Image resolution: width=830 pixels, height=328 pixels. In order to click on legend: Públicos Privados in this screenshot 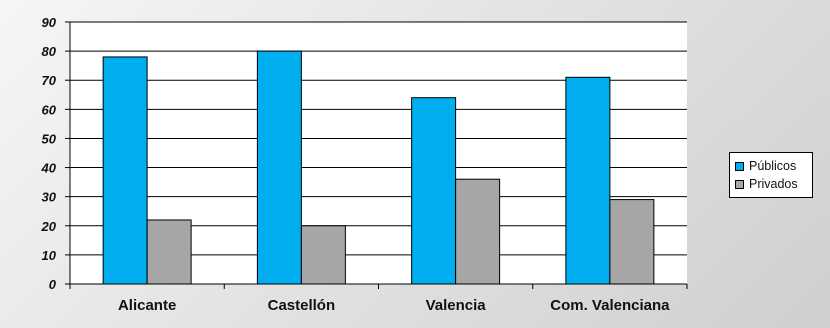, I will do `click(771, 175)`.